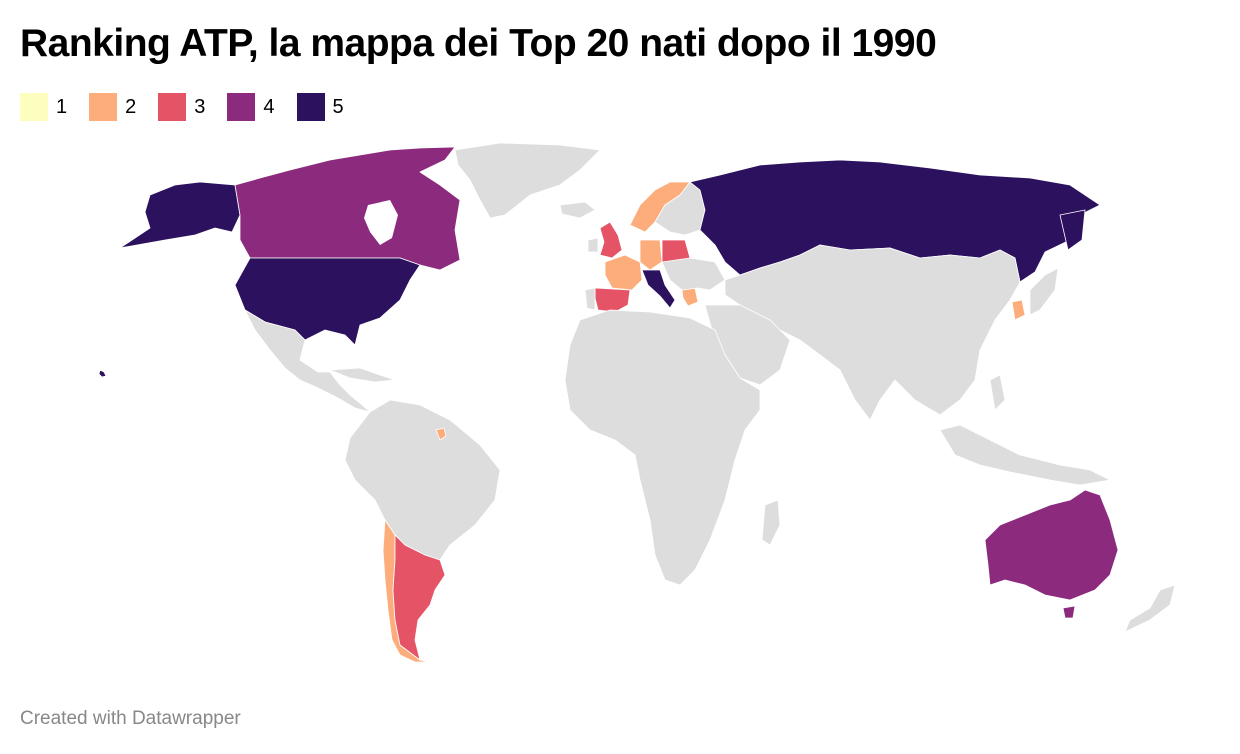 Image resolution: width=1240 pixels, height=754 pixels. What do you see at coordinates (130, 718) in the screenshot?
I see `footer-credit: Created with Datawrapper` at bounding box center [130, 718].